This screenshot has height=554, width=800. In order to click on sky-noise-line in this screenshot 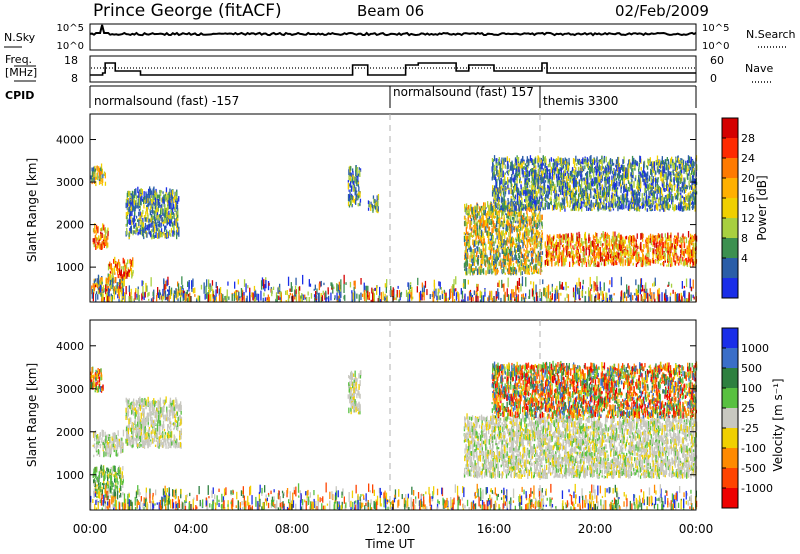, I will do `click(393, 30)`.